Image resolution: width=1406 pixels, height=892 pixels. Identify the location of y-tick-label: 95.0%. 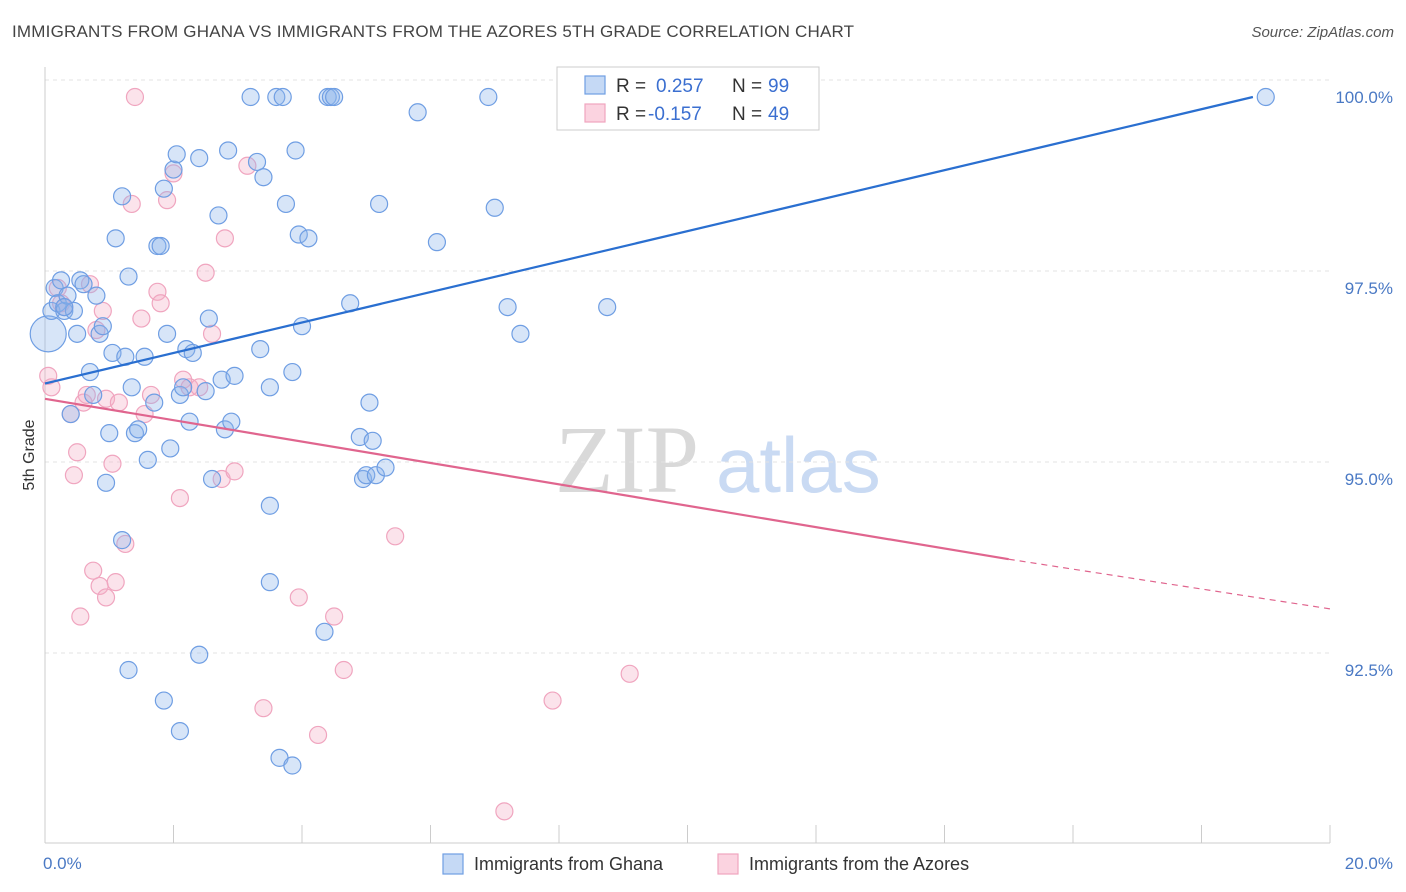
(1369, 479).